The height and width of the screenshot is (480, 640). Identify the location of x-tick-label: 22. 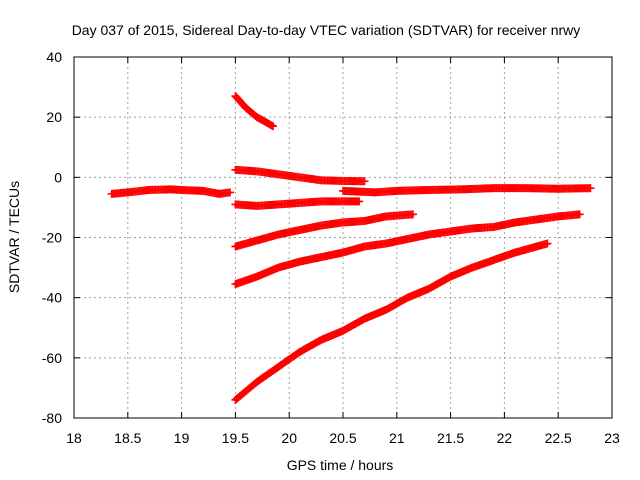
(505, 438).